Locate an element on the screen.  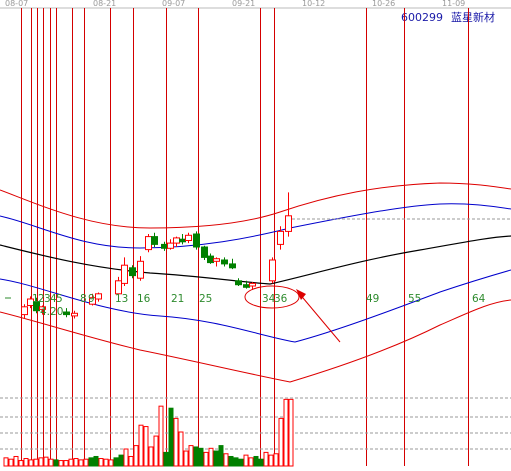
time-zone-number: 64 is located at coordinates (479, 299).